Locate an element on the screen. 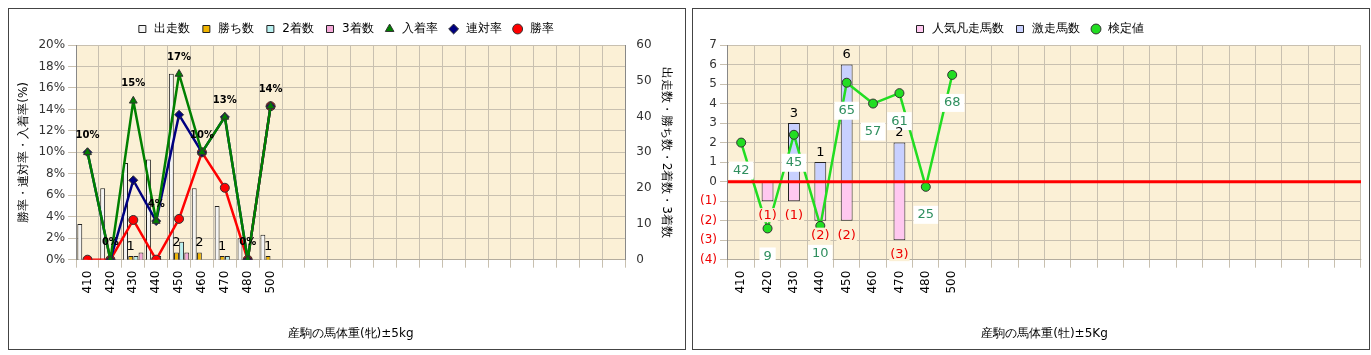 Image resolution: width=1371 pixels, height=355 pixels. legend-label: 3着数 is located at coordinates (358, 28).